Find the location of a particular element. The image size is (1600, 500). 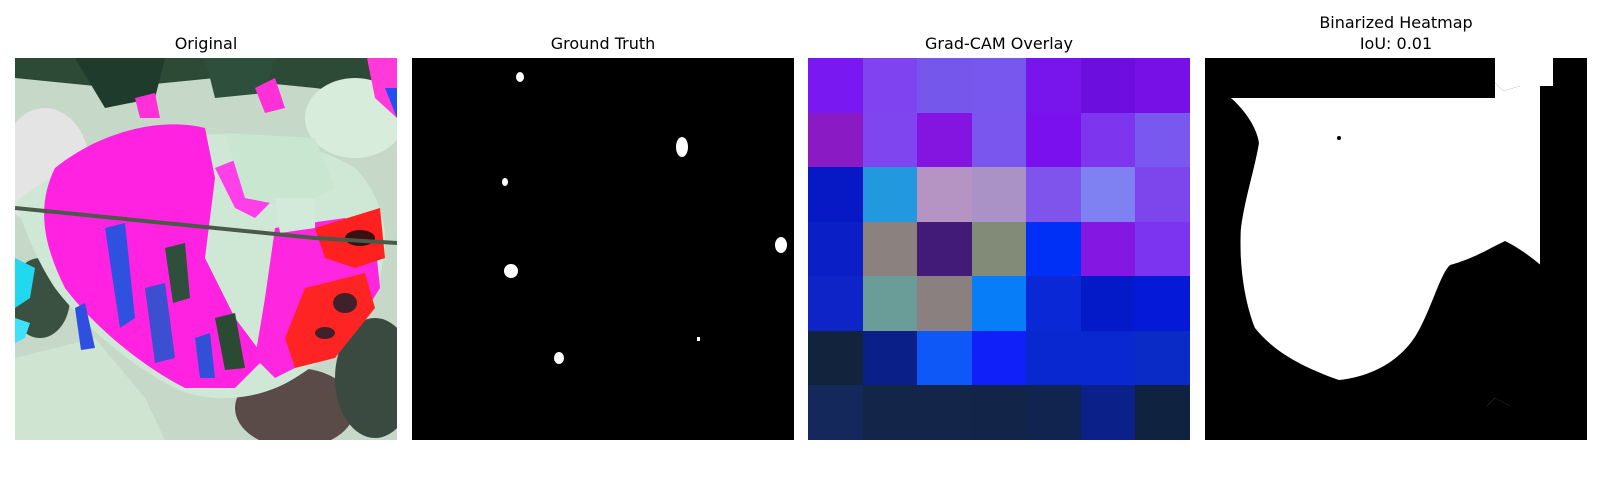

panel-title: Original is located at coordinates (206, 43).